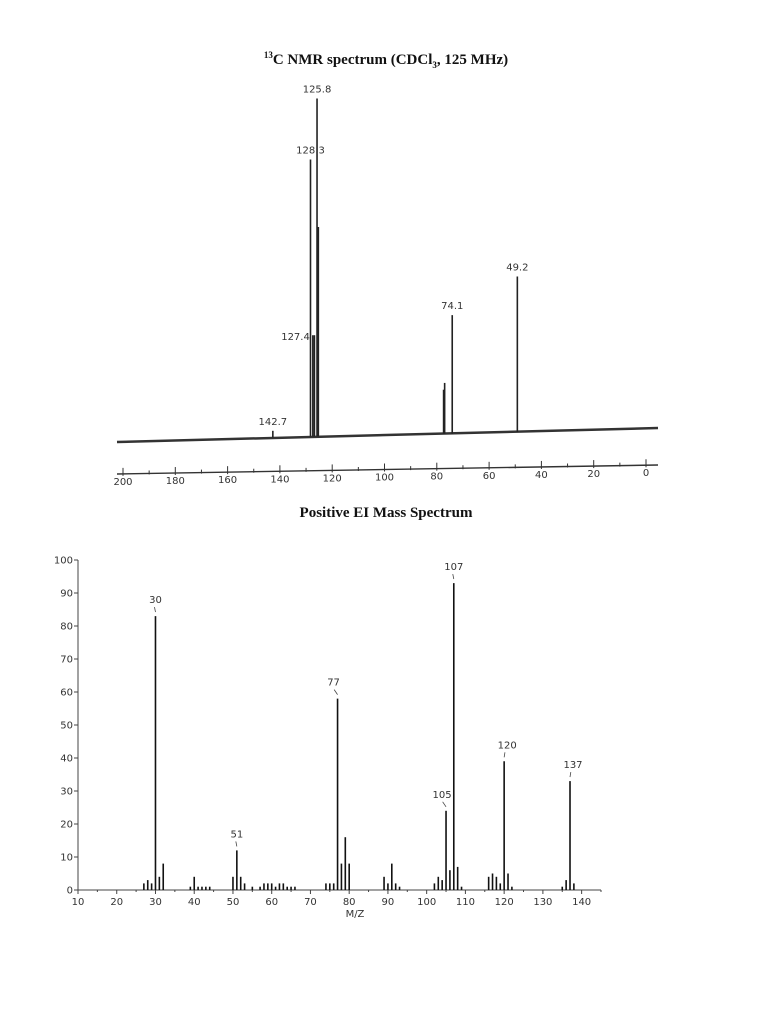 The image size is (772, 1032). Describe the element at coordinates (66, 759) in the screenshot. I see `ms-y-tick-label: 40` at that location.